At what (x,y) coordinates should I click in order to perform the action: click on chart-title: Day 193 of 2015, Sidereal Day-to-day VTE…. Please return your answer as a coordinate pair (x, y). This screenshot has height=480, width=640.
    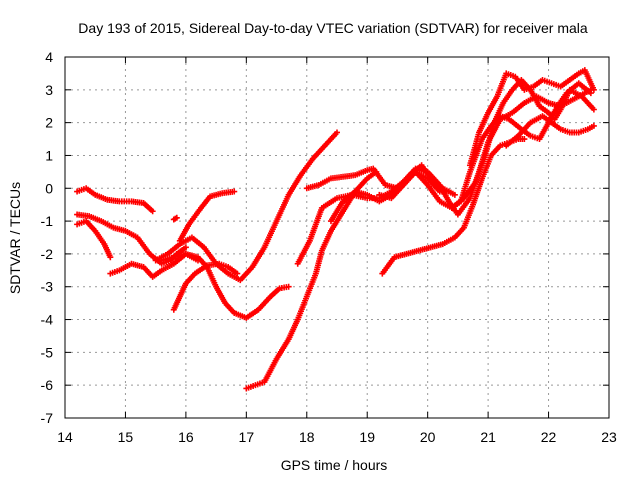
    Looking at the image, I should click on (333, 28).